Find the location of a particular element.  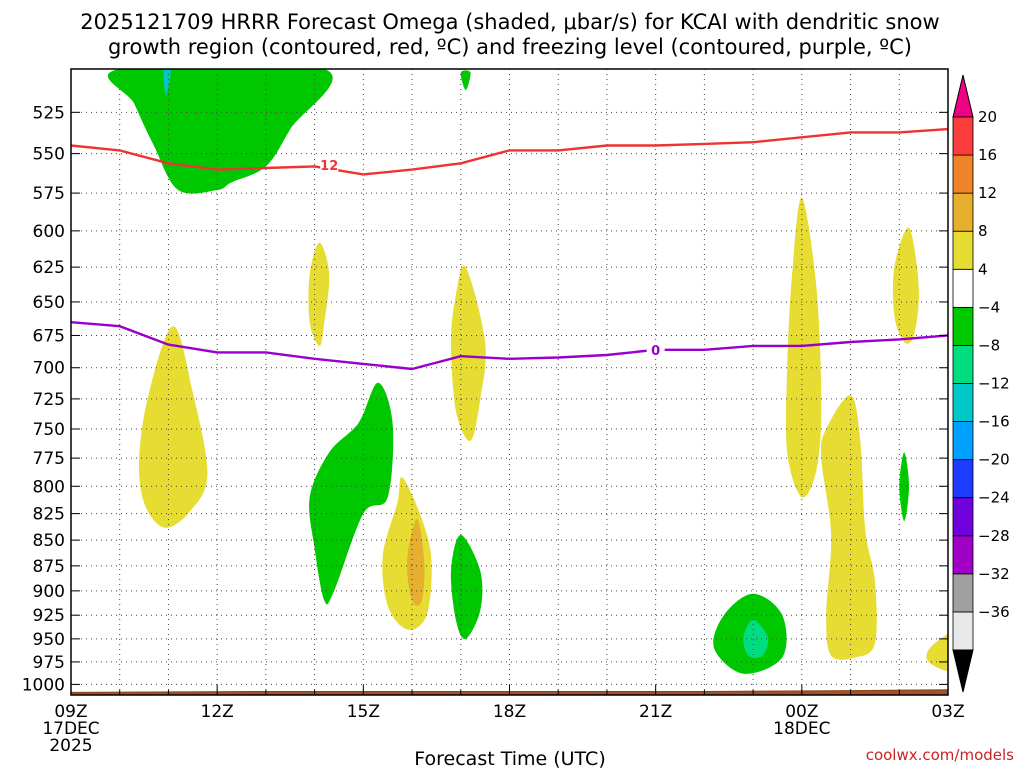

colorbar: 20 16 12 8 4 −4 −8 −12 −16 −20 −24 −28 −32 −36 is located at coordinates (981, 383).